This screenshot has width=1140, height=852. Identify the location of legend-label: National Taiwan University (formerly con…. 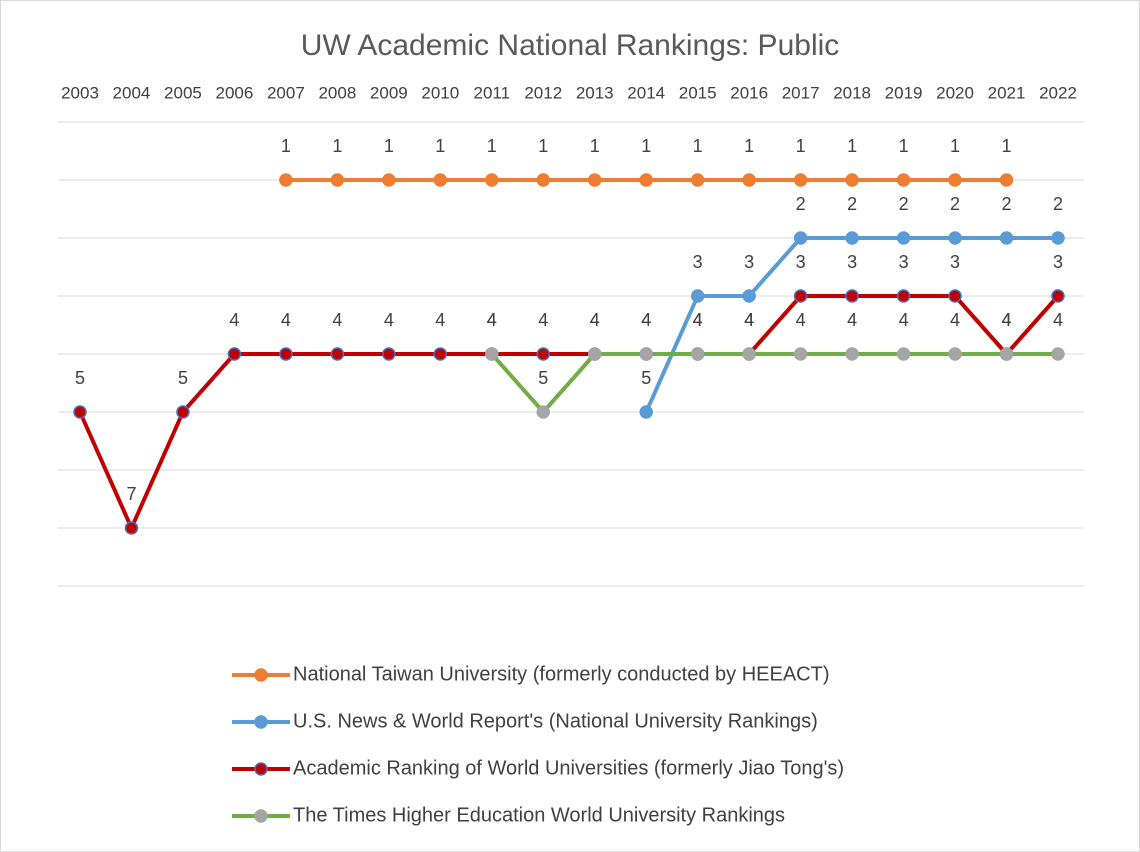
(561, 674).